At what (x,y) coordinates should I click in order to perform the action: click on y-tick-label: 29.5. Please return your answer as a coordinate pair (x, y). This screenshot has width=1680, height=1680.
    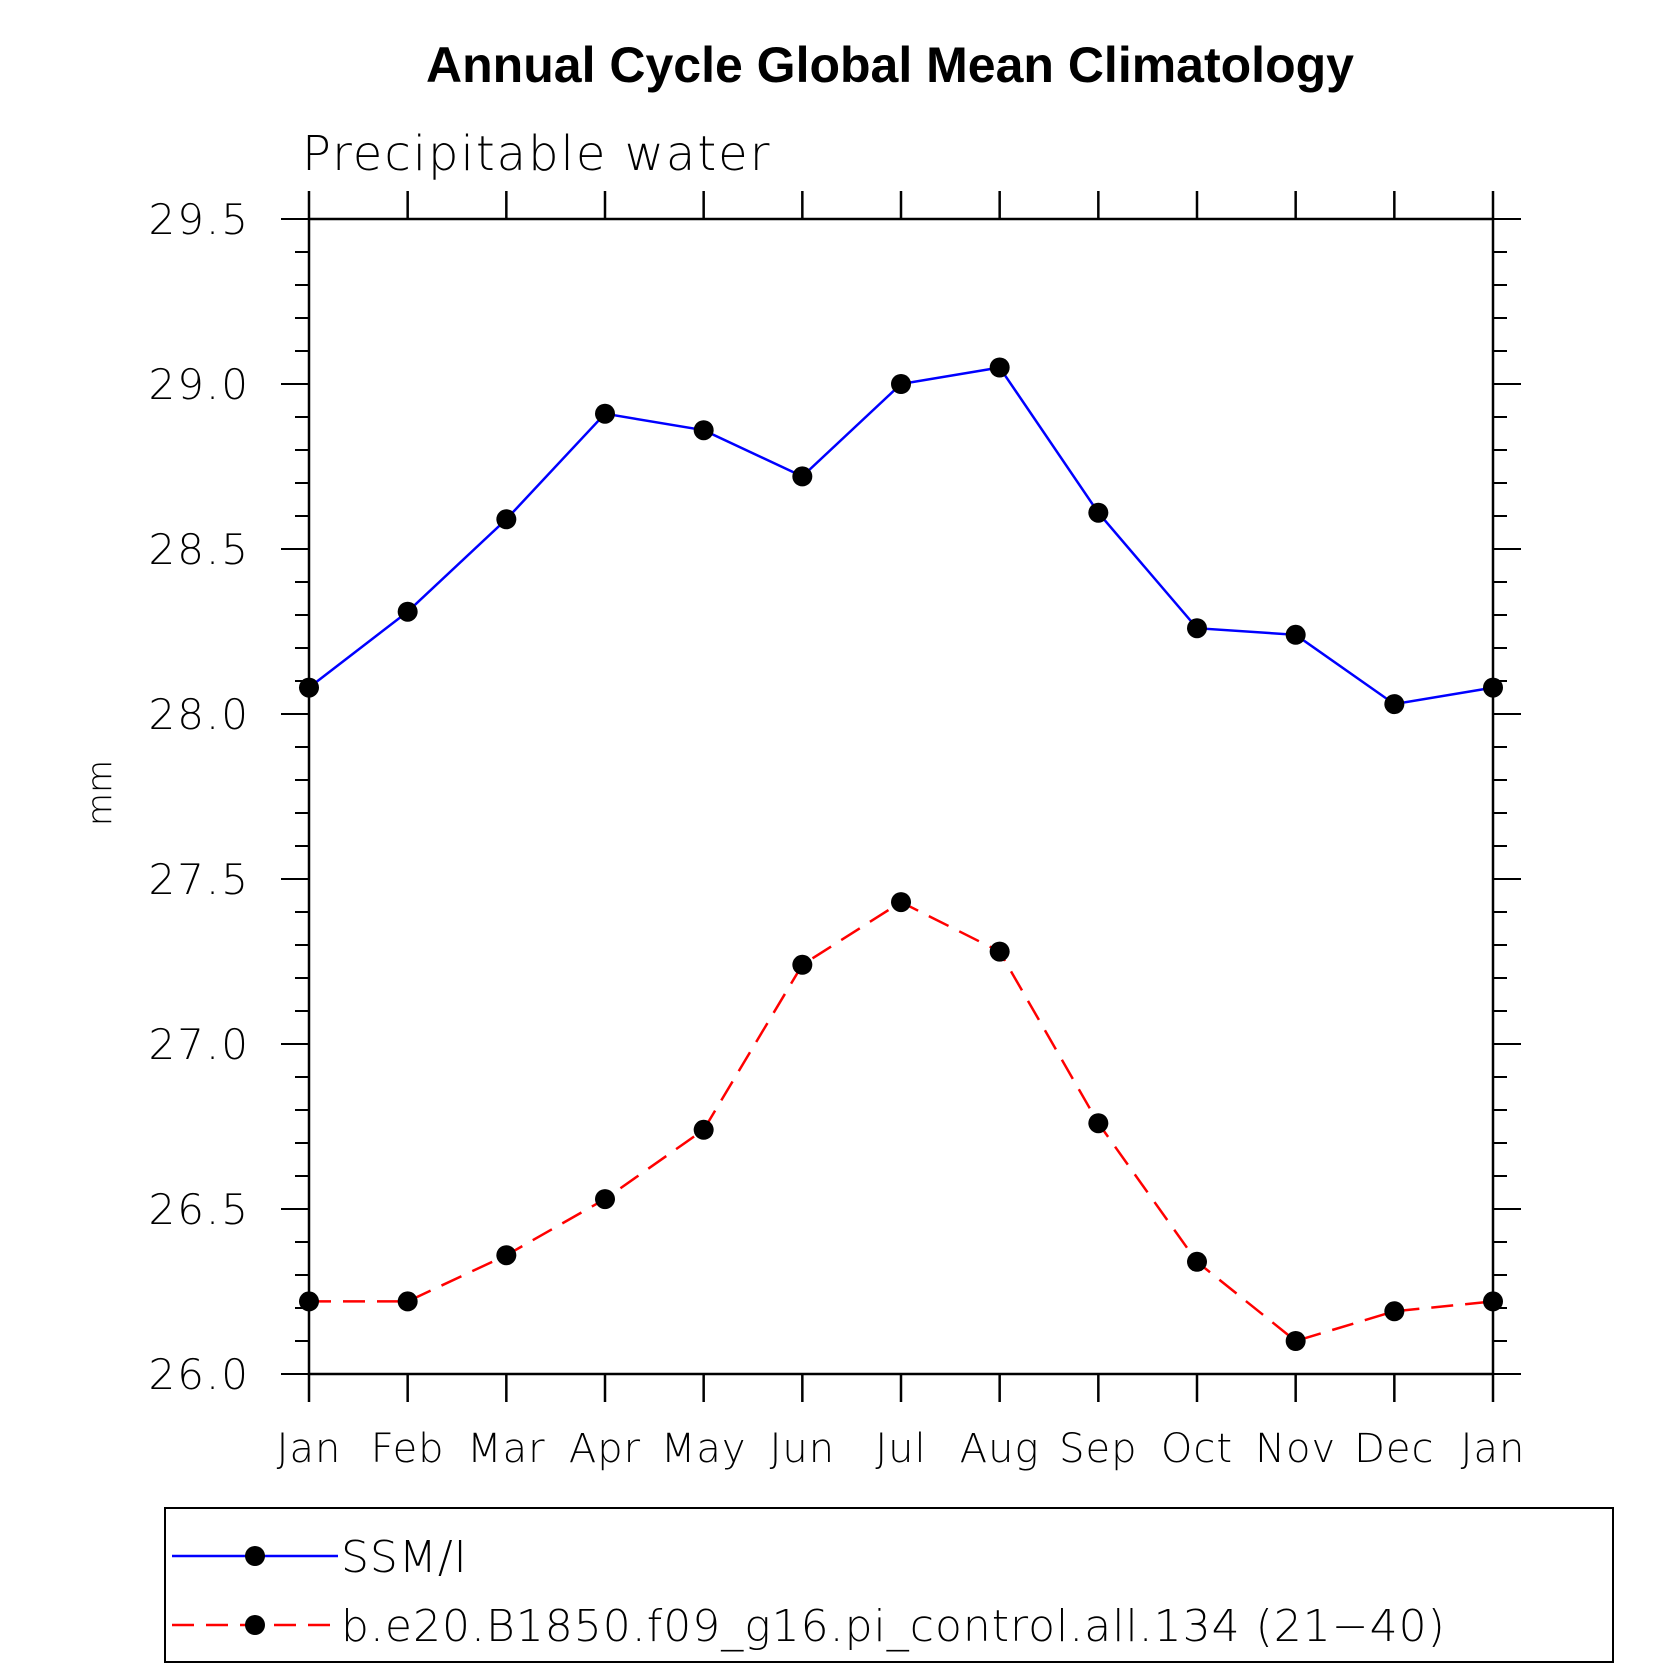
    Looking at the image, I should click on (199, 219).